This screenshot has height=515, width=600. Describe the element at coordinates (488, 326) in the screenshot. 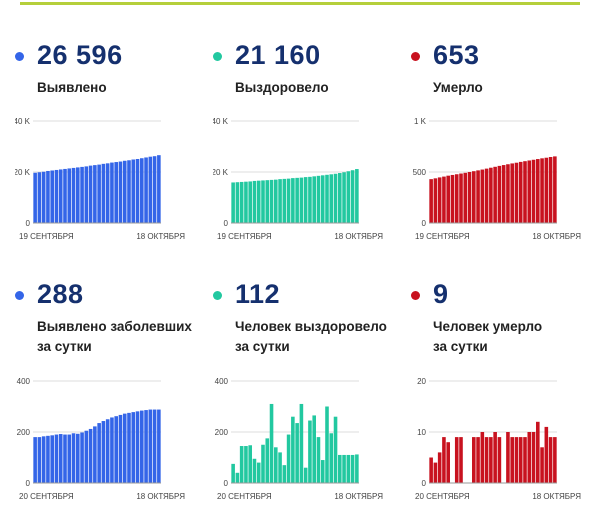

I see `stat-label-line1: Человек умерло` at that location.